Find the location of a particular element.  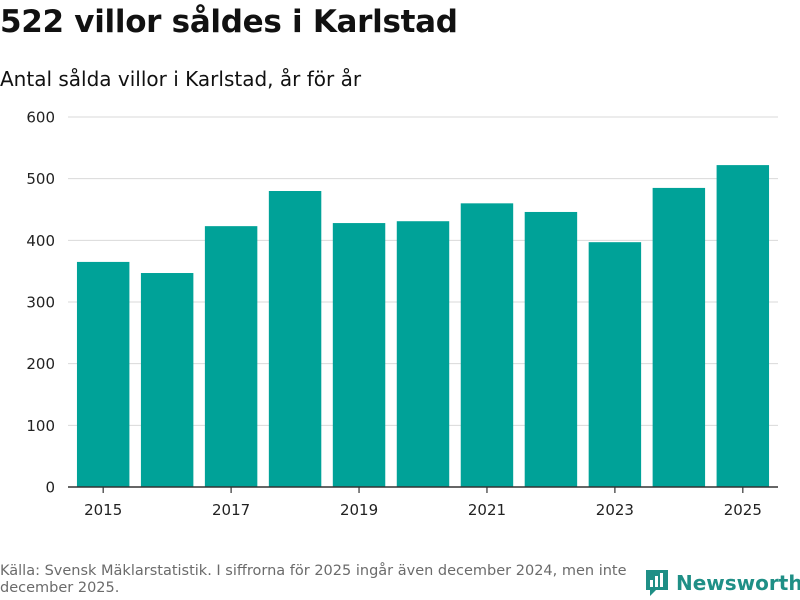

bar-chart-logo-icon is located at coordinates (657, 583).